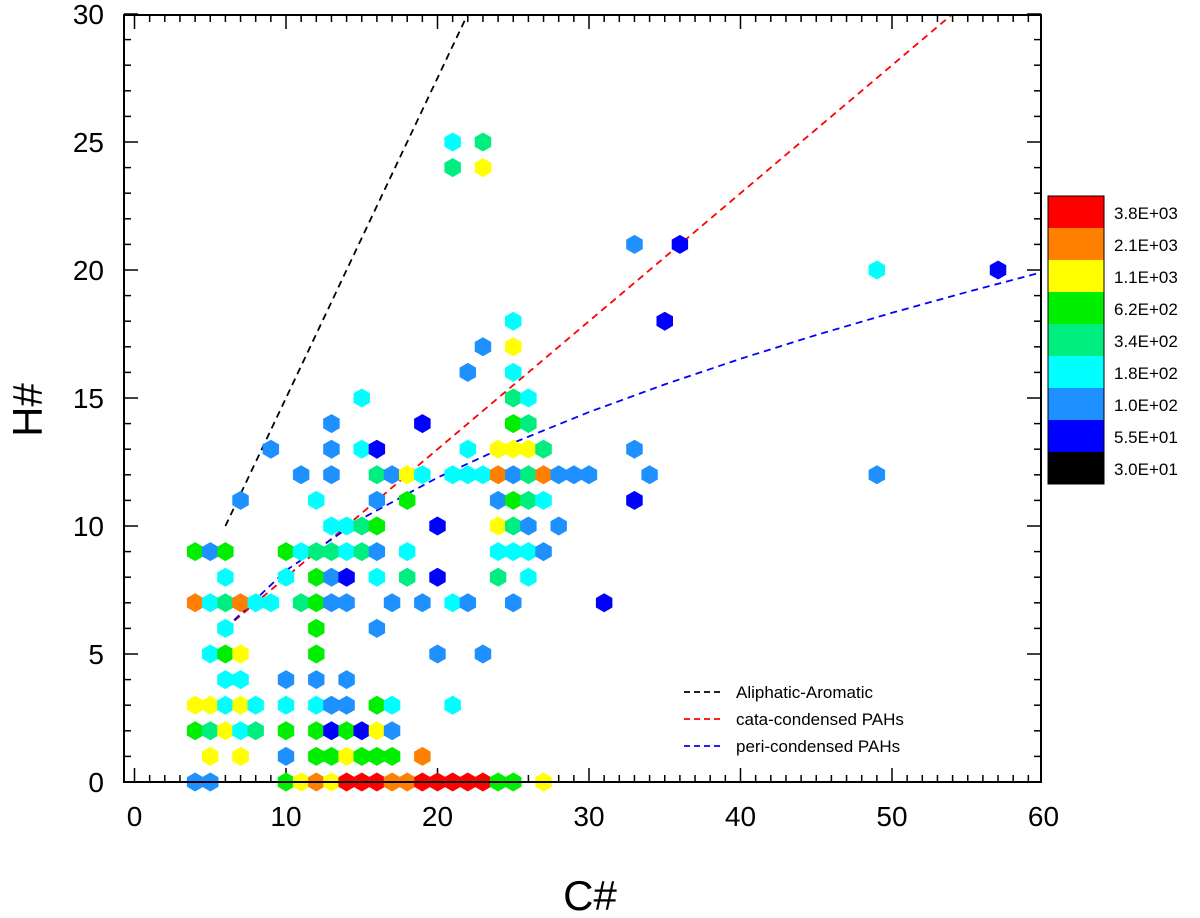  What do you see at coordinates (1146, 469) in the screenshot?
I see `colorbar-label: 3.0E+01` at bounding box center [1146, 469].